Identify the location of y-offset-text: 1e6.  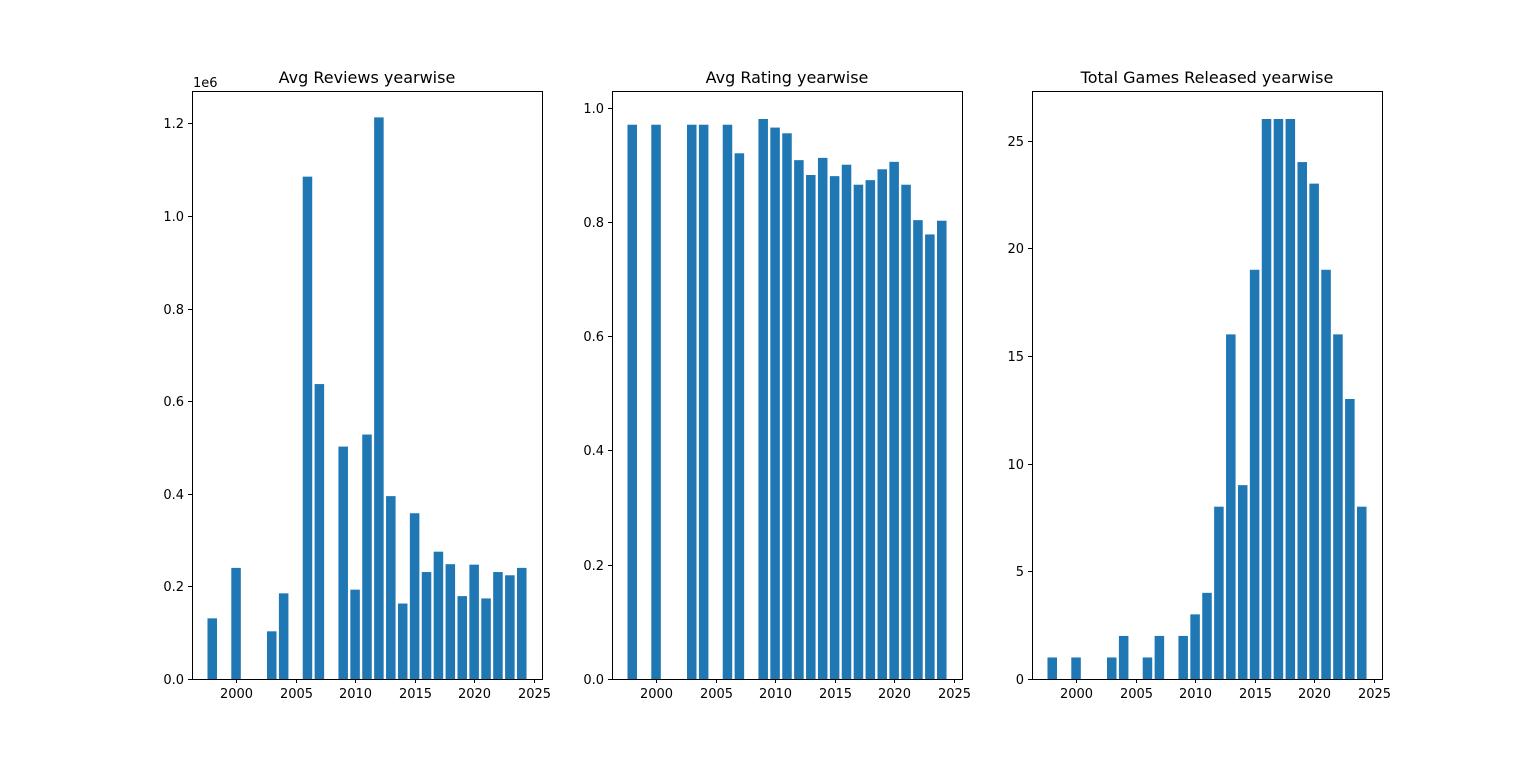
(205, 83).